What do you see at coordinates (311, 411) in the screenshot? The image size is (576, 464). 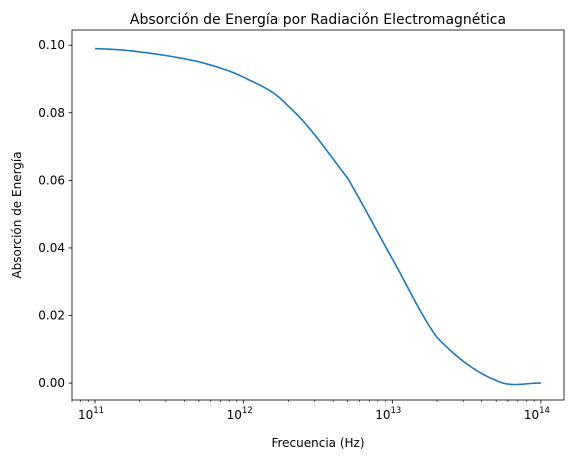 I see `x-axis: 1011 1012 1013 1014` at bounding box center [311, 411].